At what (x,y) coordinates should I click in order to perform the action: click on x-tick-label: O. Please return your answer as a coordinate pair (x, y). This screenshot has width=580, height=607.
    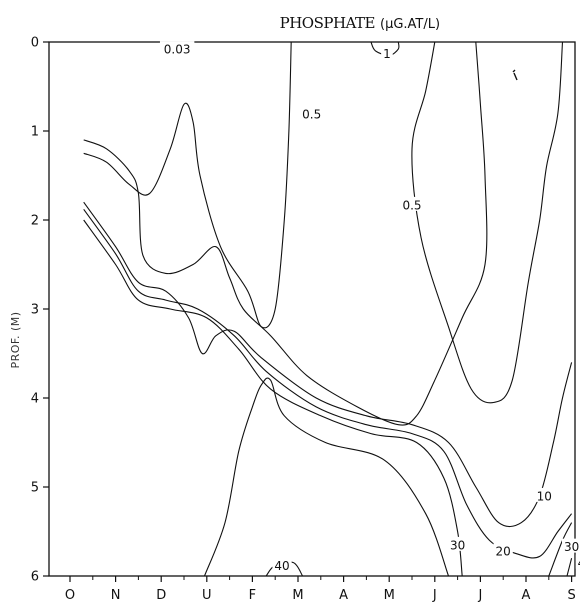
    Looking at the image, I should click on (70, 595).